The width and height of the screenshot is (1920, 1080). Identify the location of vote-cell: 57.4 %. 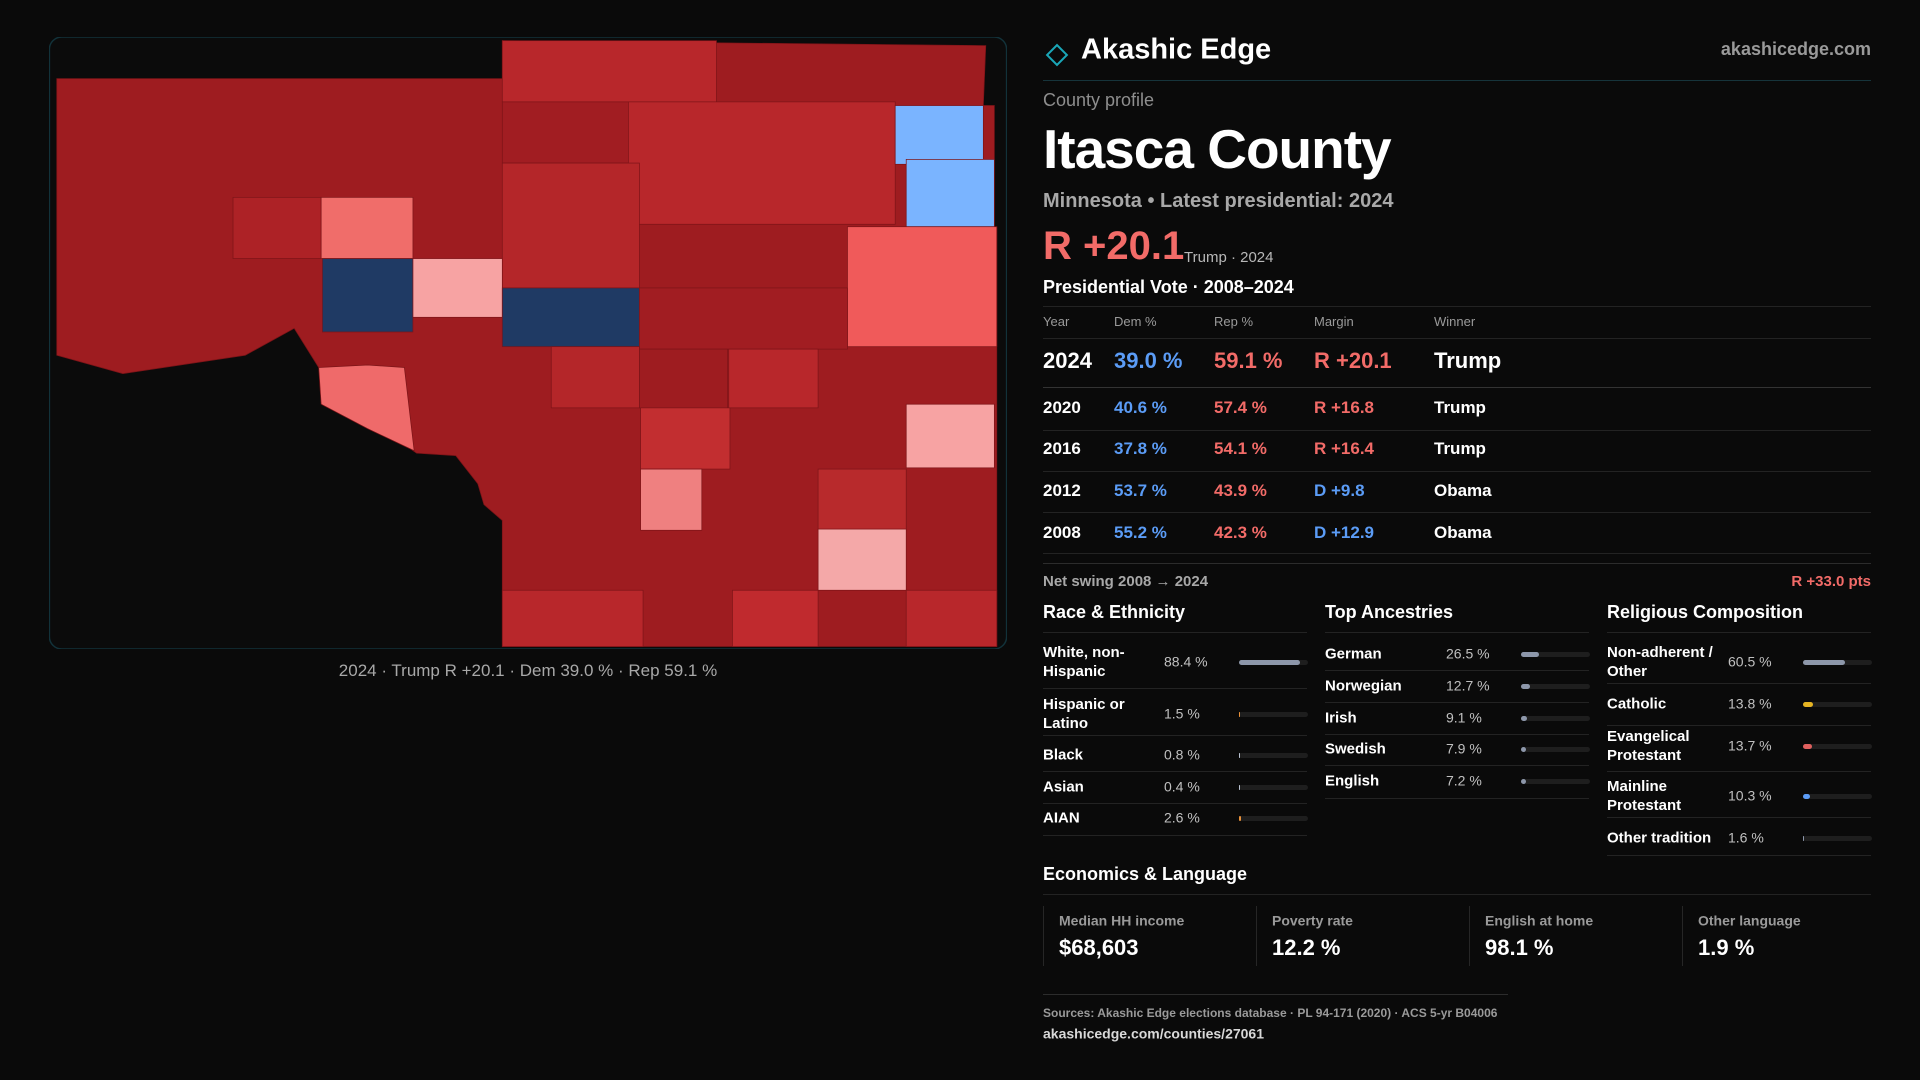
(1240, 407).